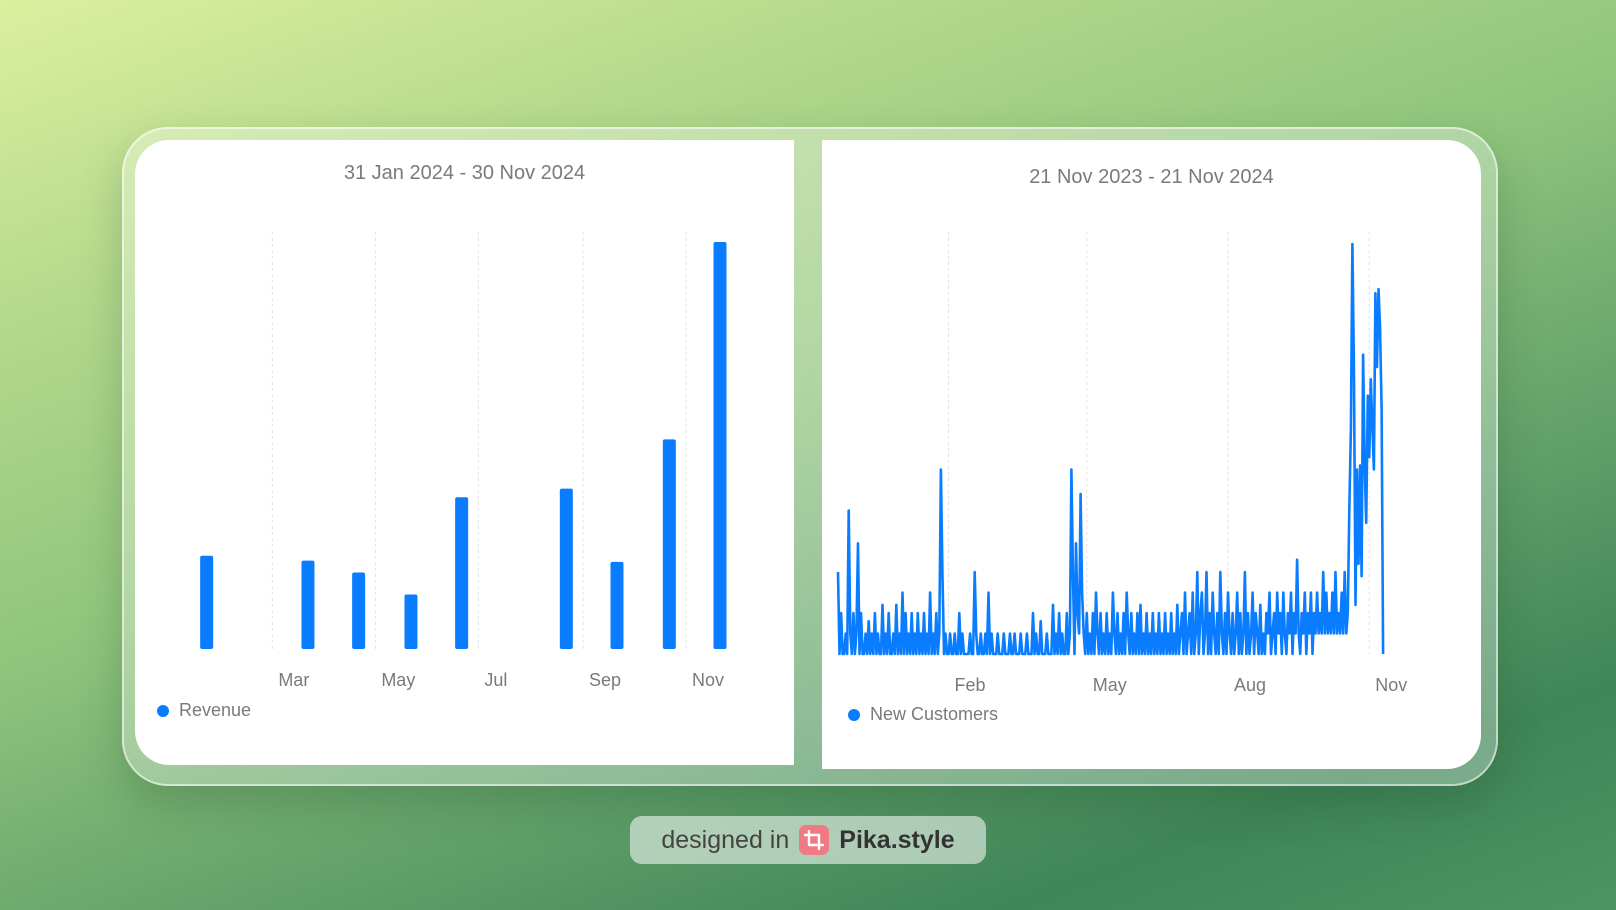  Describe the element at coordinates (970, 685) in the screenshot. I see `x-tick-label: Feb` at that location.